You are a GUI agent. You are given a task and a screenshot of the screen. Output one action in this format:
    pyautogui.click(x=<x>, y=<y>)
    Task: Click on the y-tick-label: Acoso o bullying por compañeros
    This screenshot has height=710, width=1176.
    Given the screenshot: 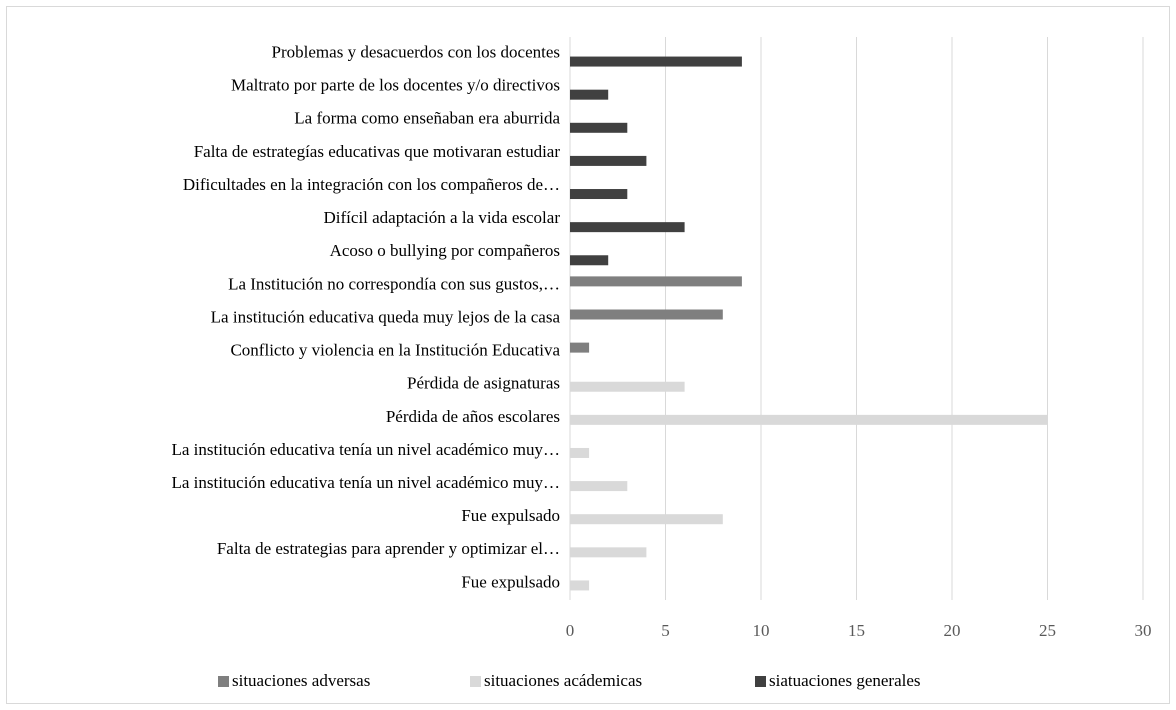 What is the action you would take?
    pyautogui.click(x=445, y=250)
    